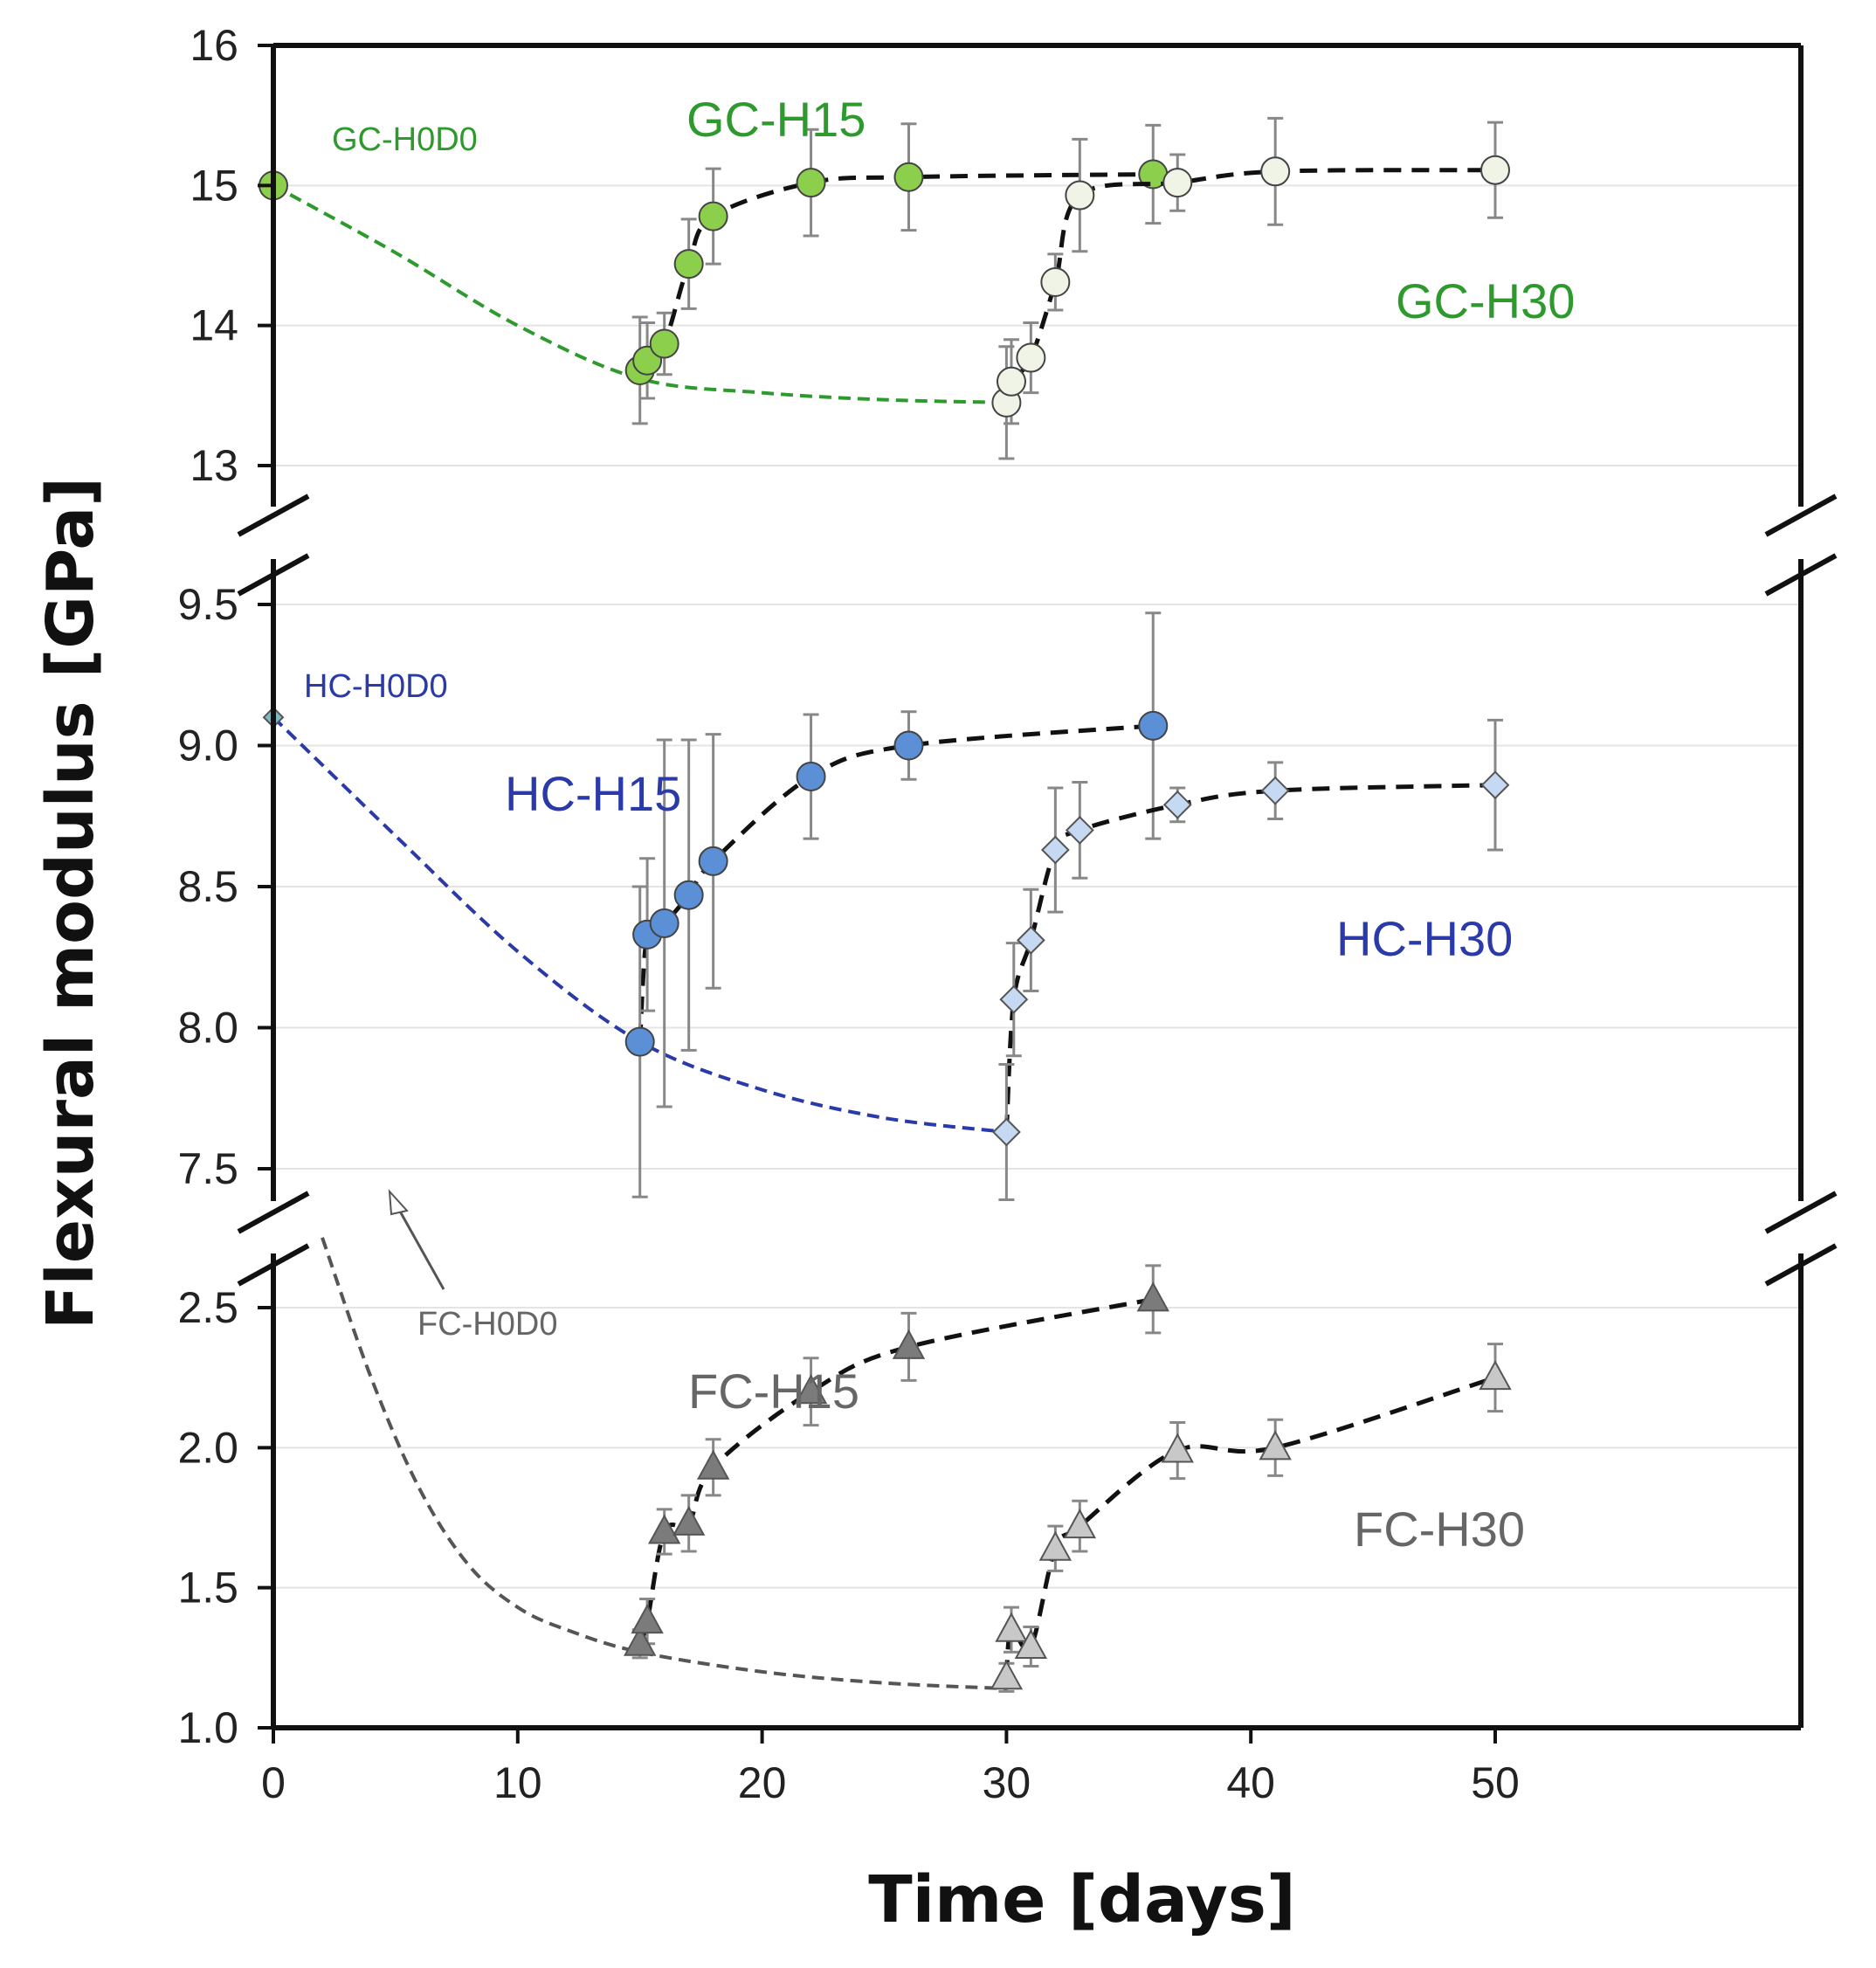 The image size is (1876, 1968). I want to click on HC-ytick-label: 8.5, so click(208, 886).